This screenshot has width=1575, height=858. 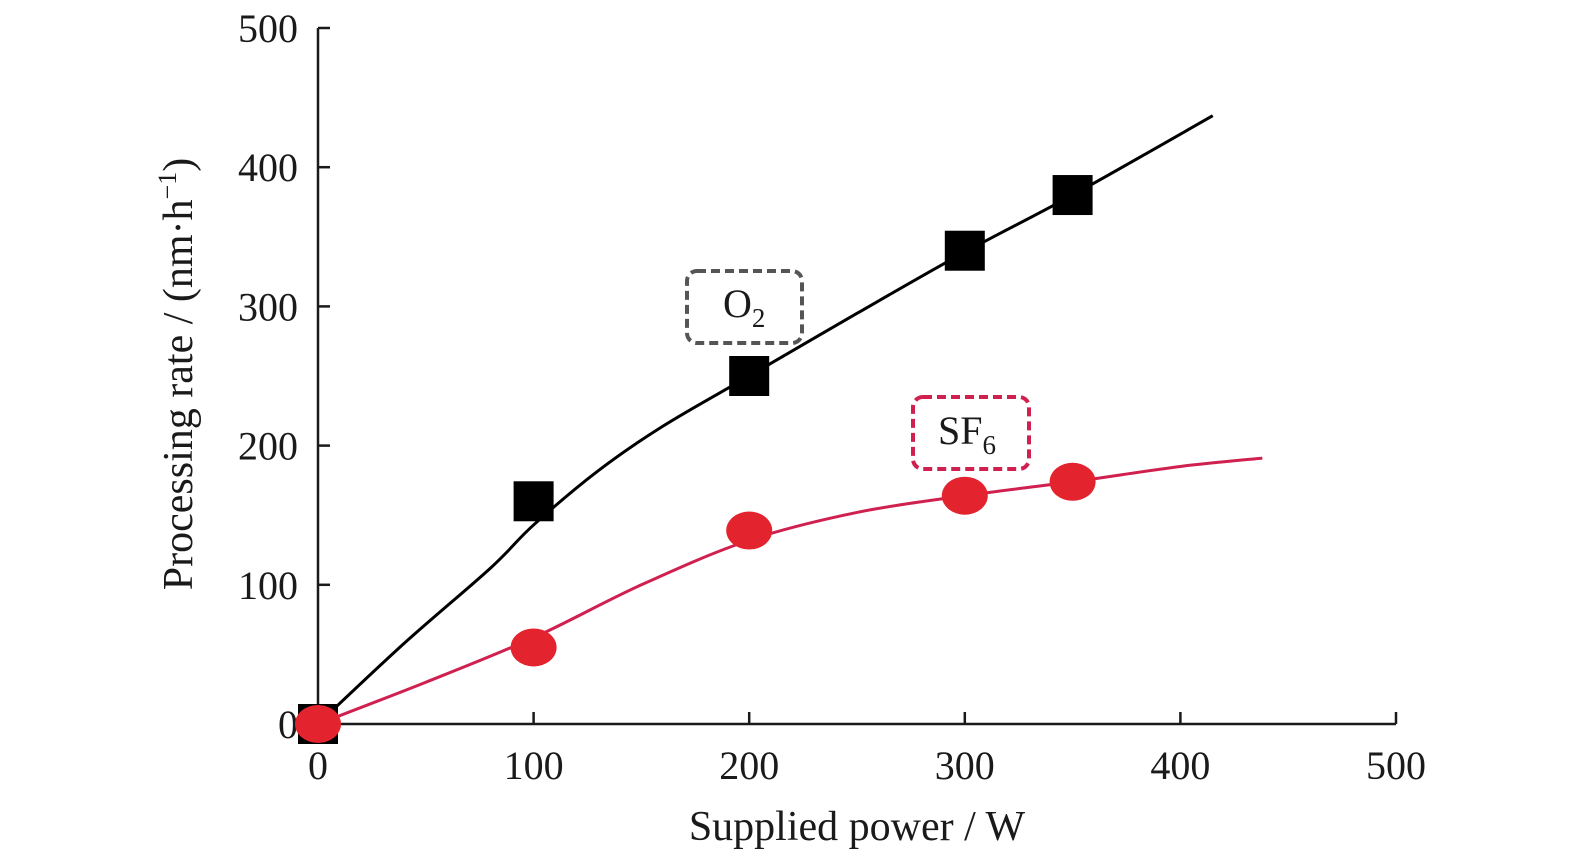 I want to click on y-tick-label: 100, so click(x=268, y=585).